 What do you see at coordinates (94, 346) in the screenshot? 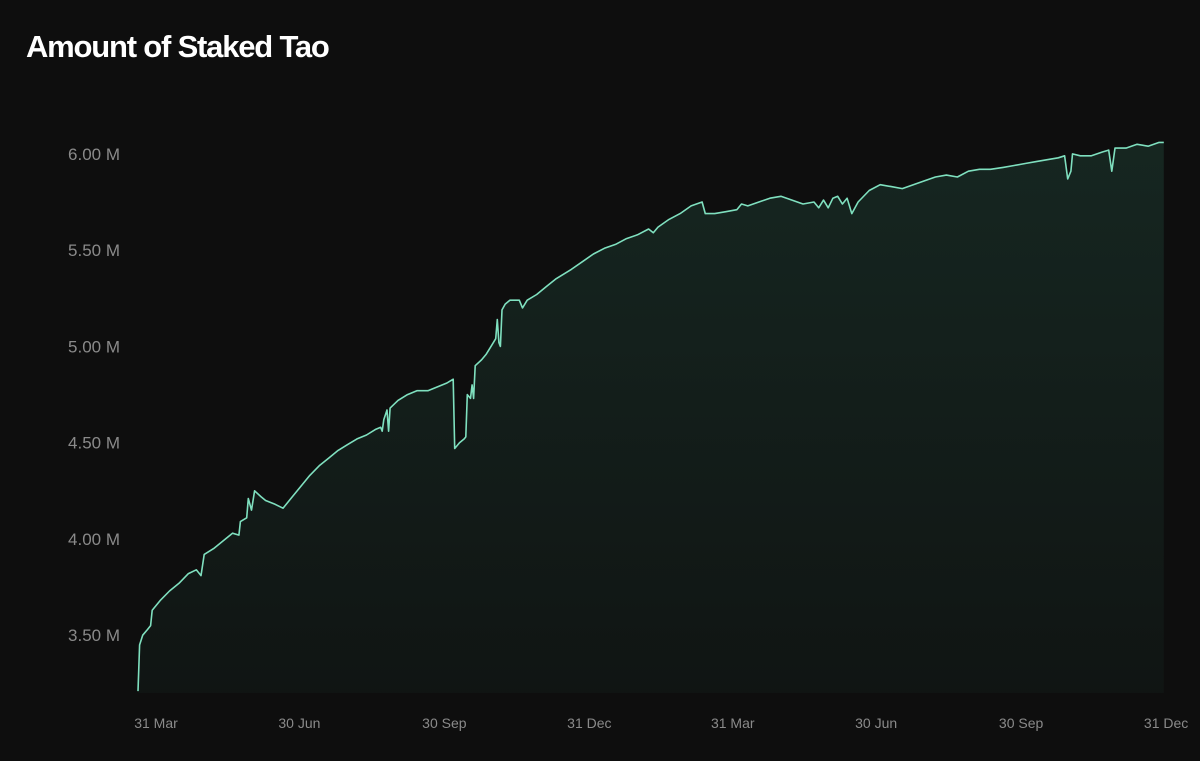
I see `y-tick-label: 5.00 M` at bounding box center [94, 346].